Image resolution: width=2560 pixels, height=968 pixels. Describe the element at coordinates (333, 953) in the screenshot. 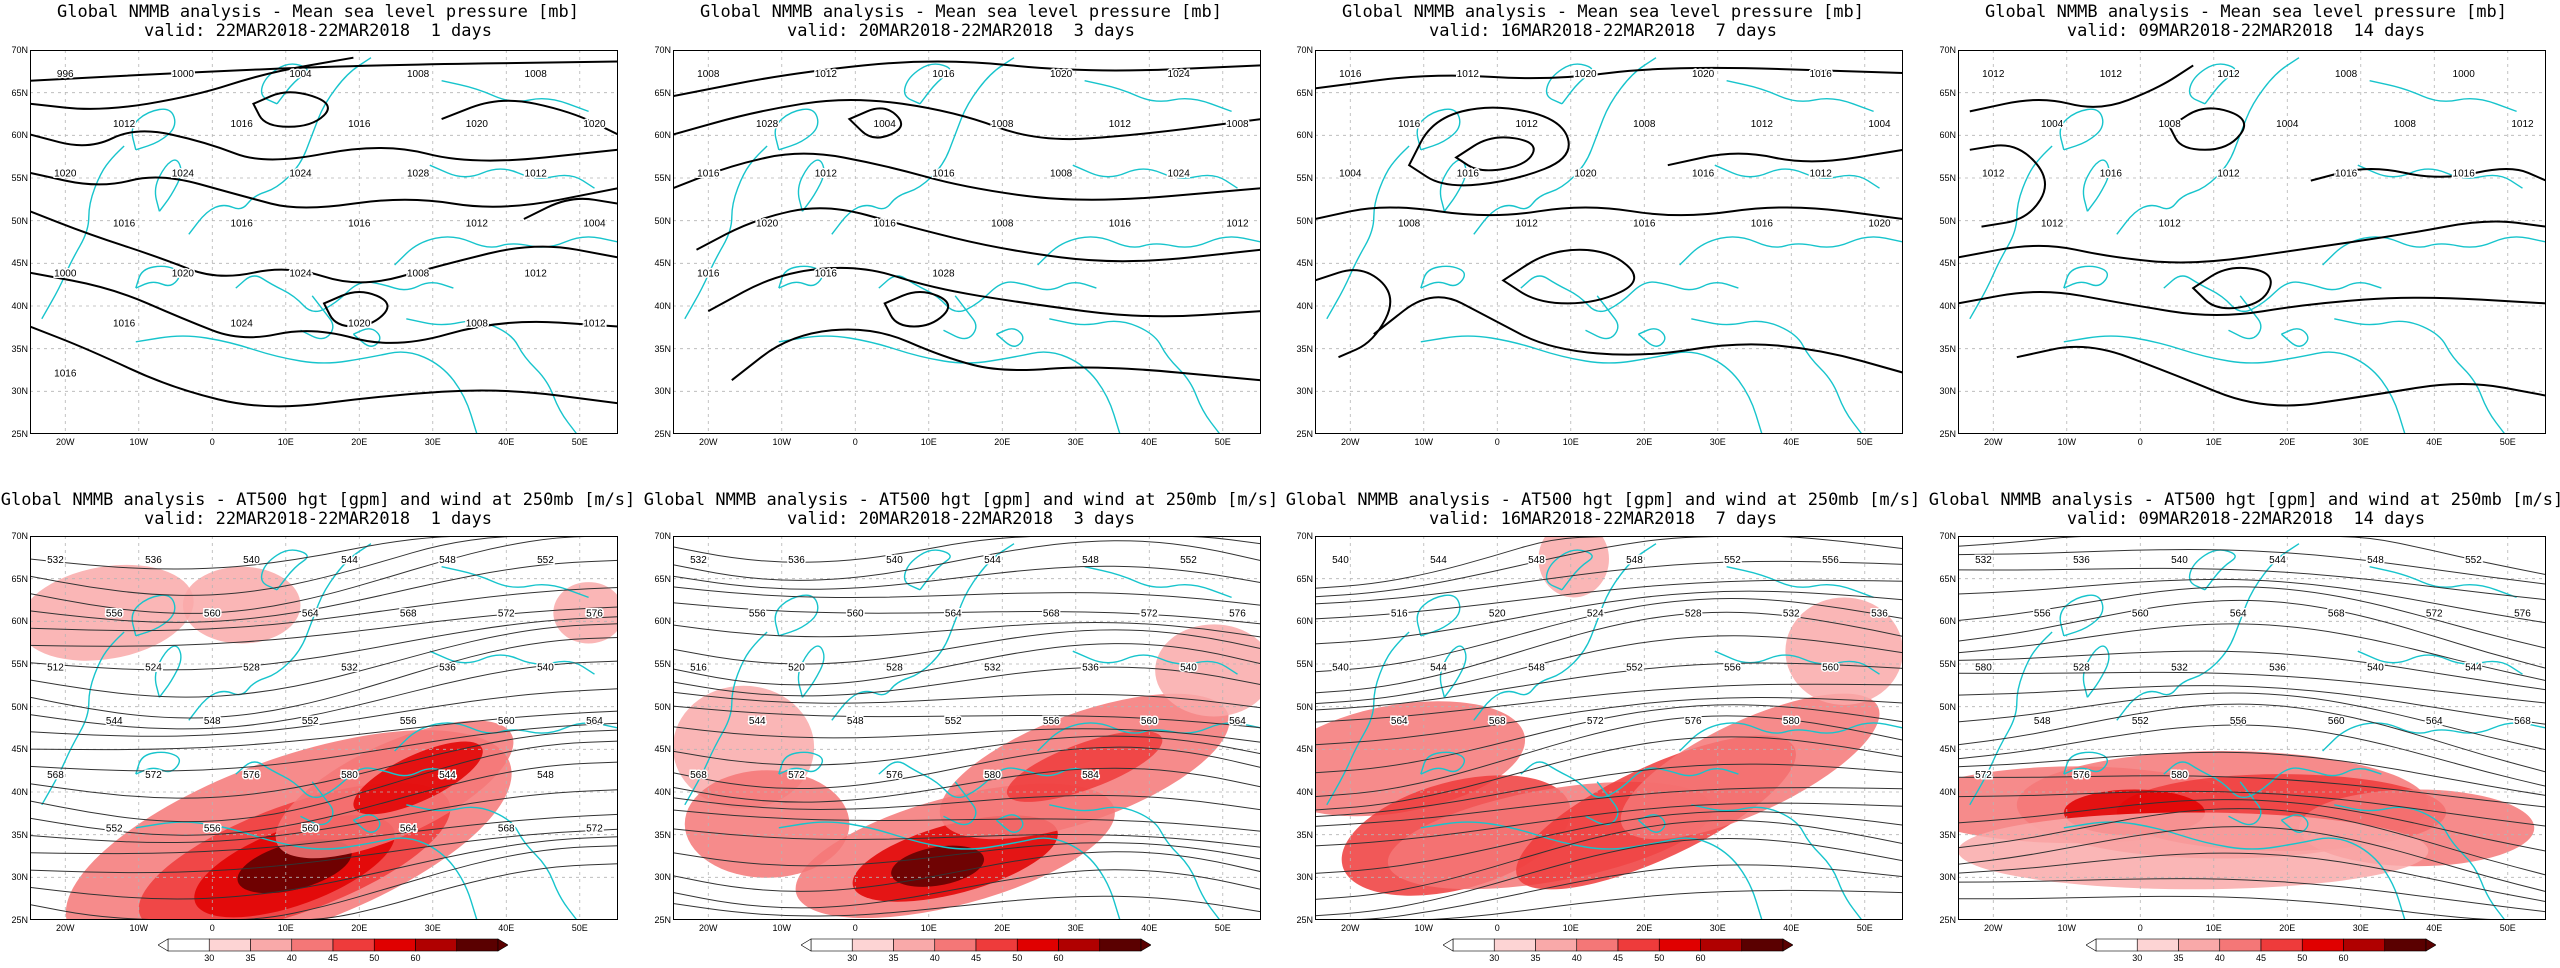

I see `wind-speed-colorbar: 30 35 40 45 50 60` at that location.